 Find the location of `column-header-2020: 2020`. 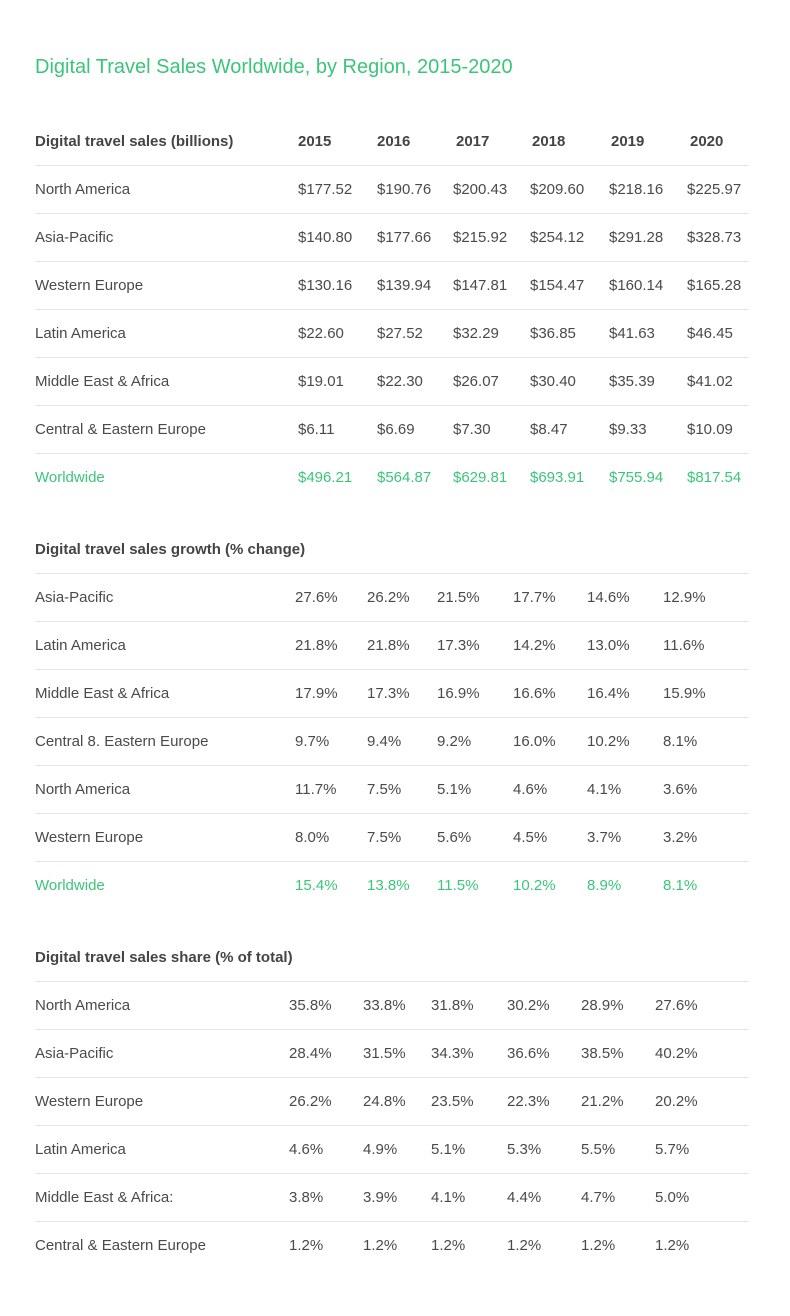

column-header-2020: 2020 is located at coordinates (707, 141).